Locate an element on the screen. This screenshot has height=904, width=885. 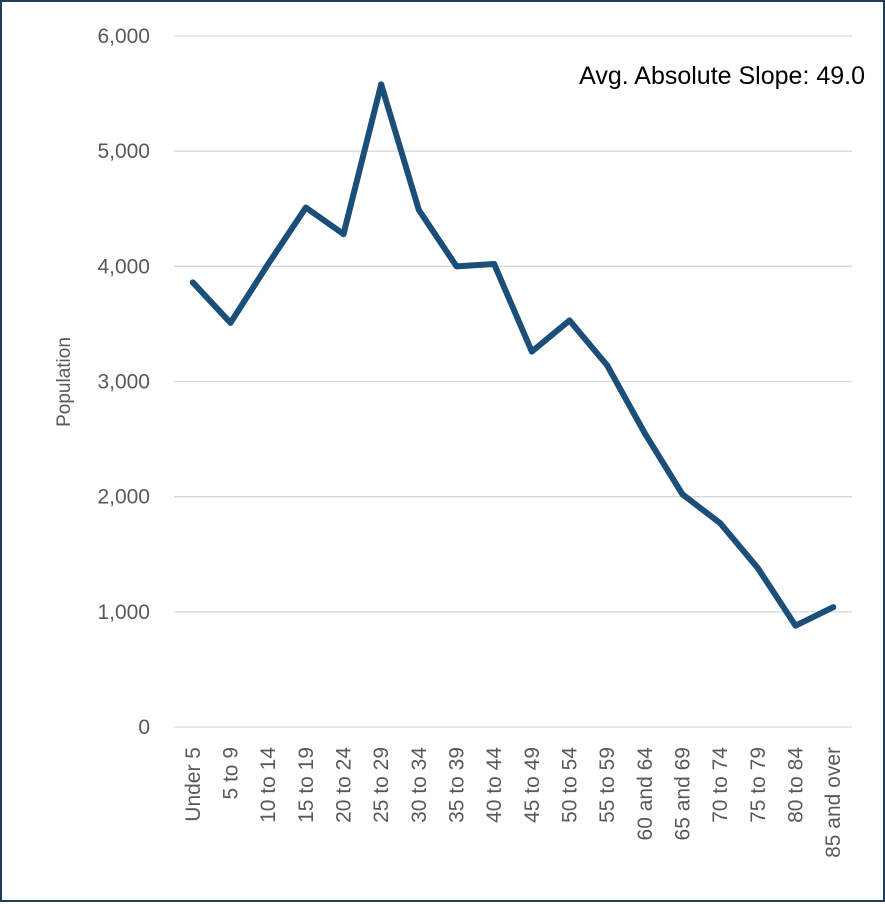
x-tick-label: 80 to 84 is located at coordinates (796, 785).